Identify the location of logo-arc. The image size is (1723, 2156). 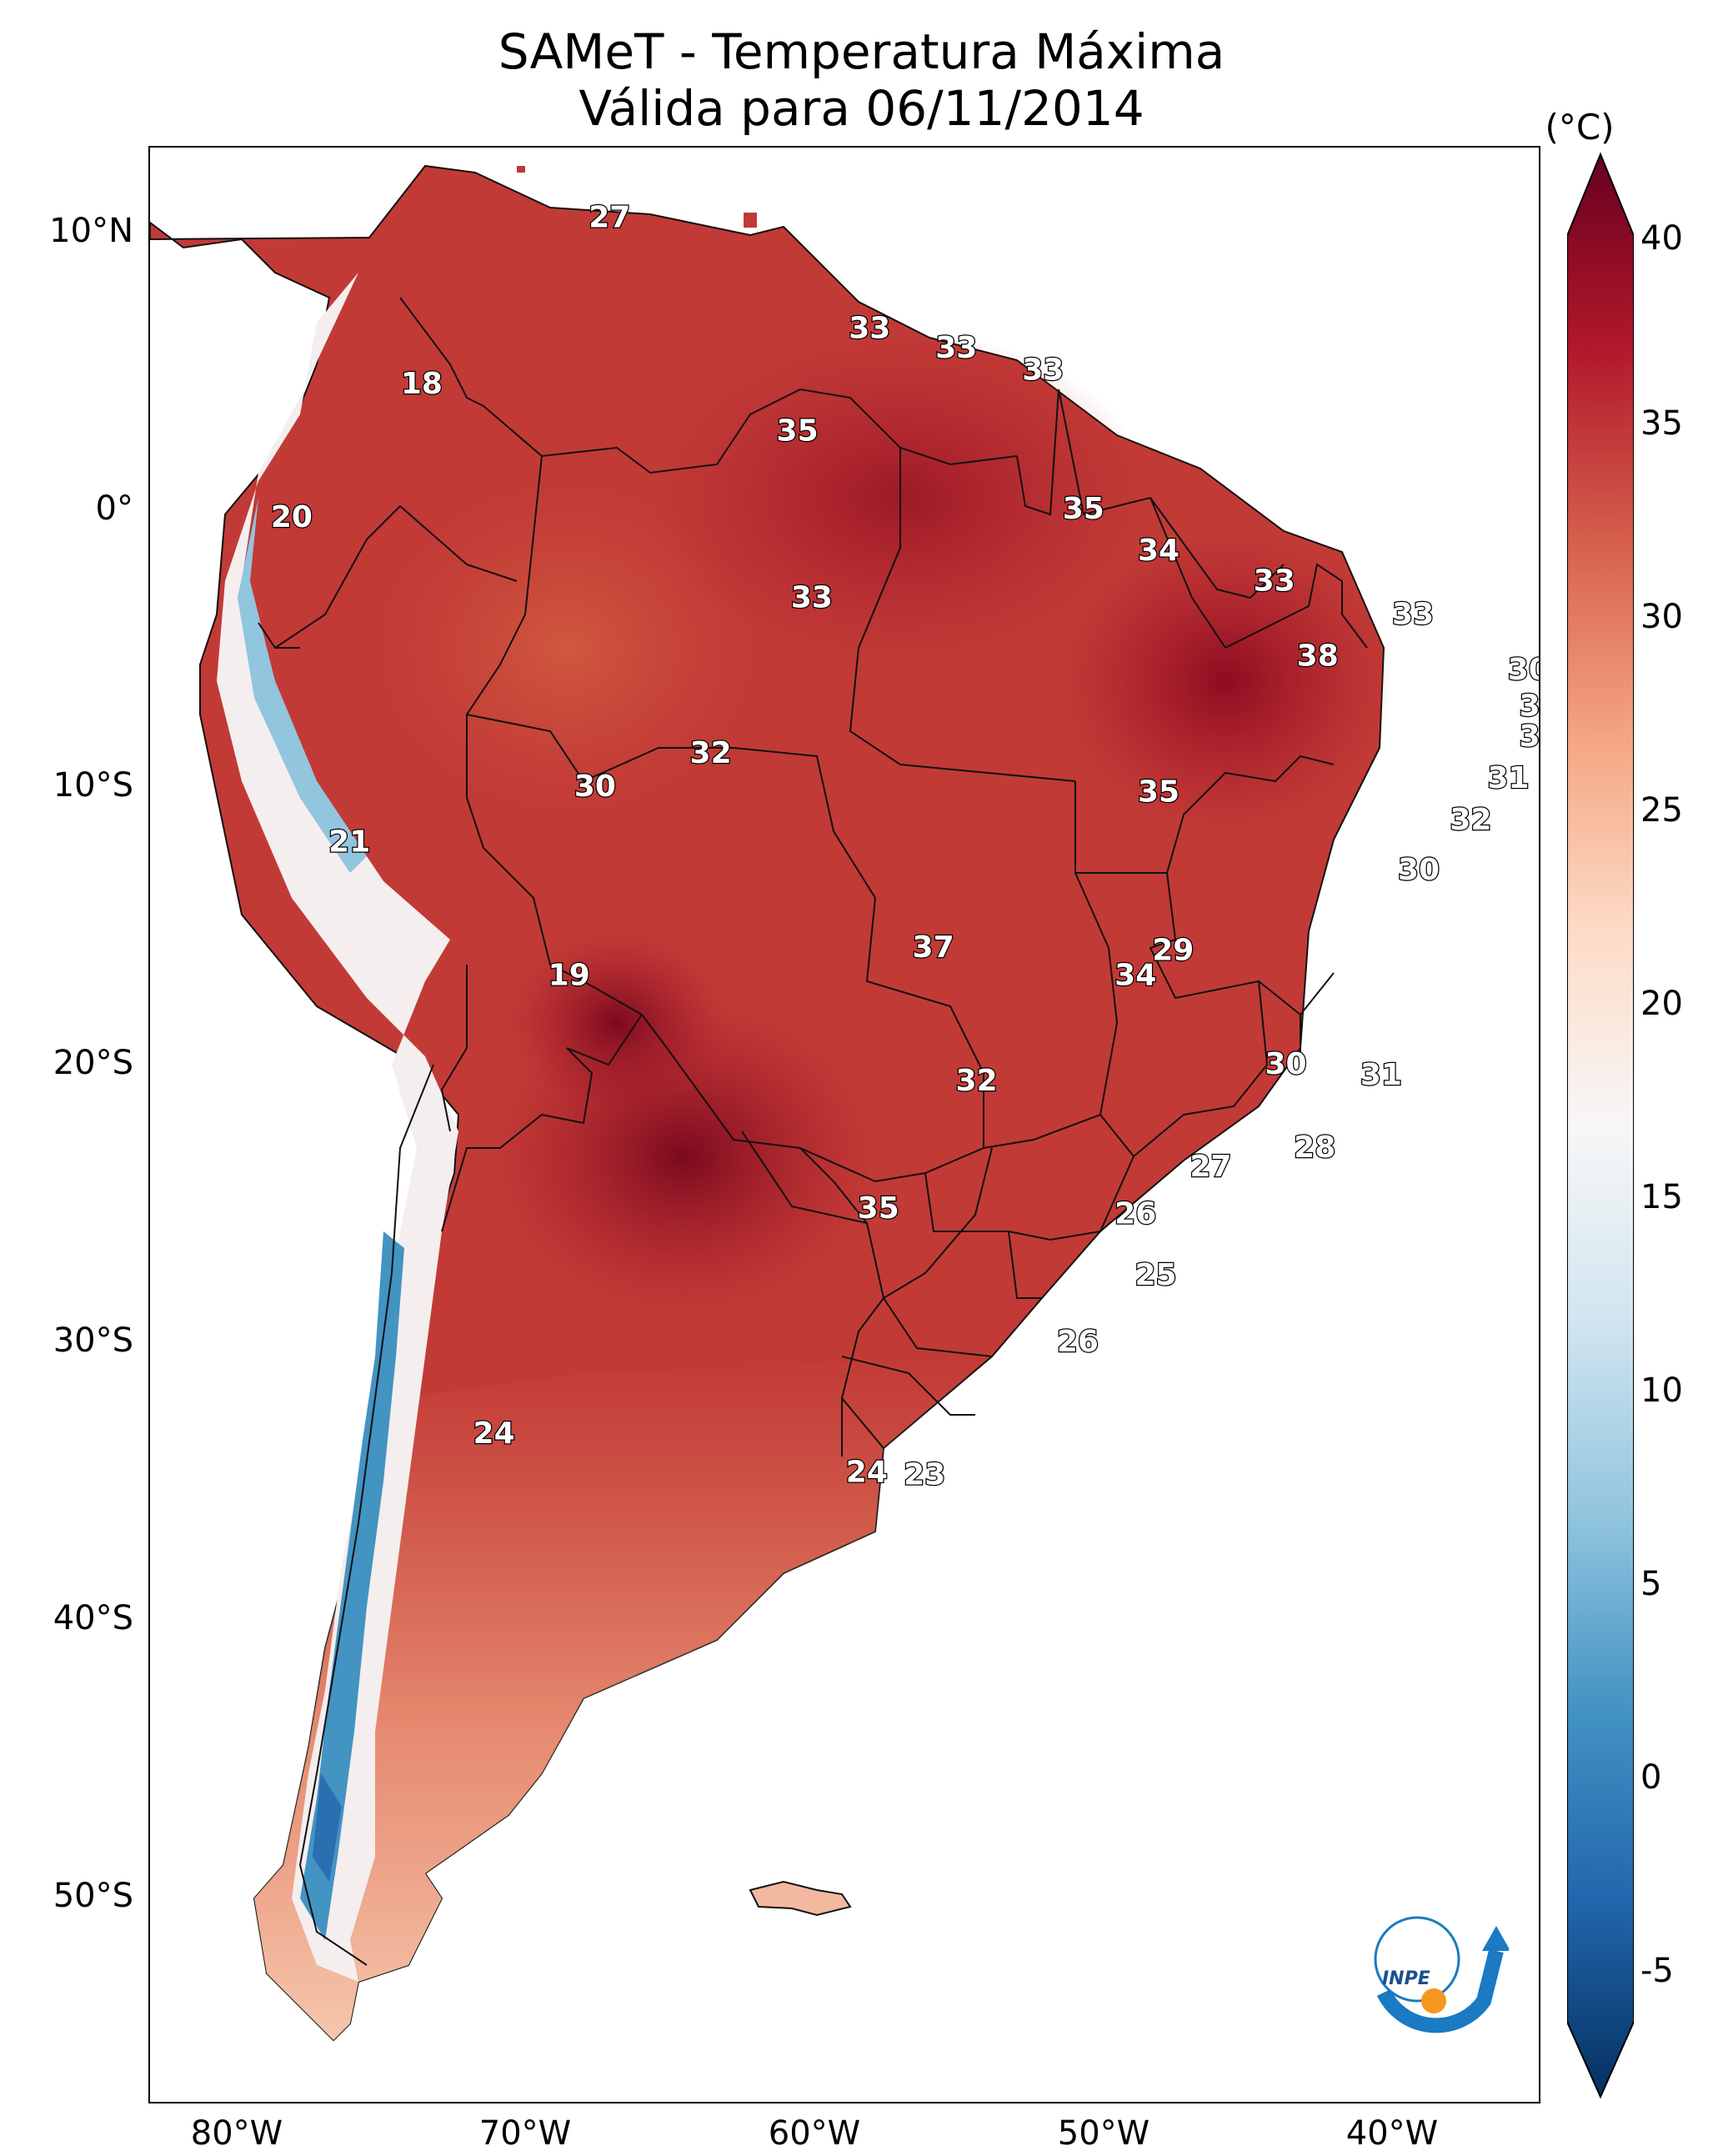
(1440, 1991).